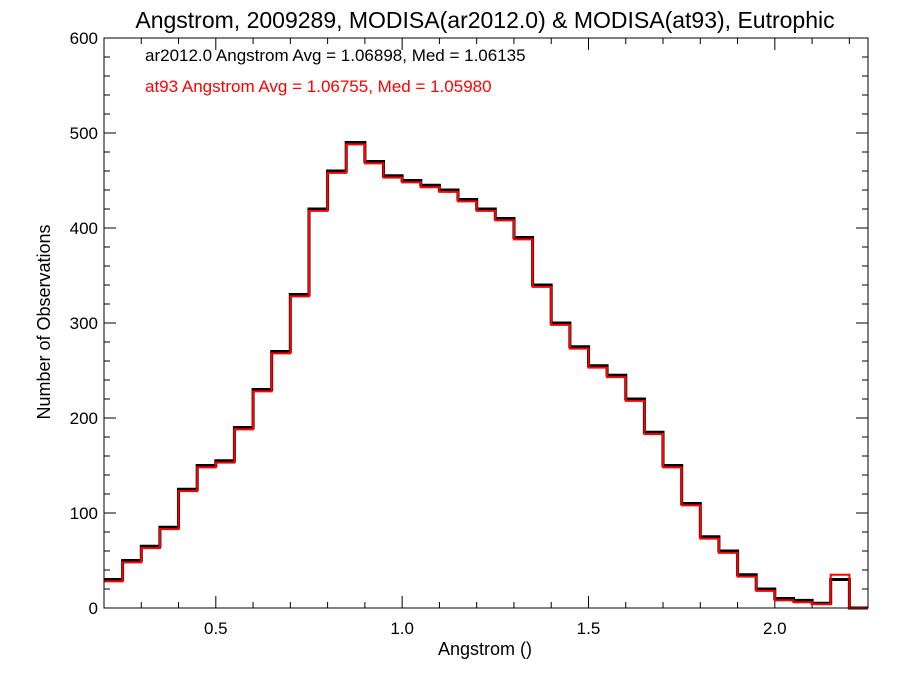 This screenshot has height=675, width=900. What do you see at coordinates (84, 418) in the screenshot?
I see `y-tick-label: 200` at bounding box center [84, 418].